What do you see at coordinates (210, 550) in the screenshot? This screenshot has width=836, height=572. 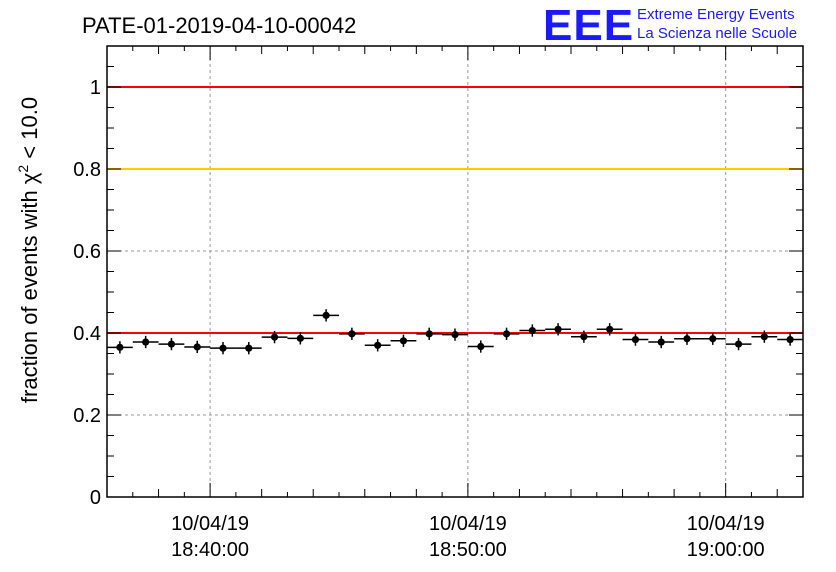 I see `x-tick-label-time: 18:40:00` at bounding box center [210, 550].